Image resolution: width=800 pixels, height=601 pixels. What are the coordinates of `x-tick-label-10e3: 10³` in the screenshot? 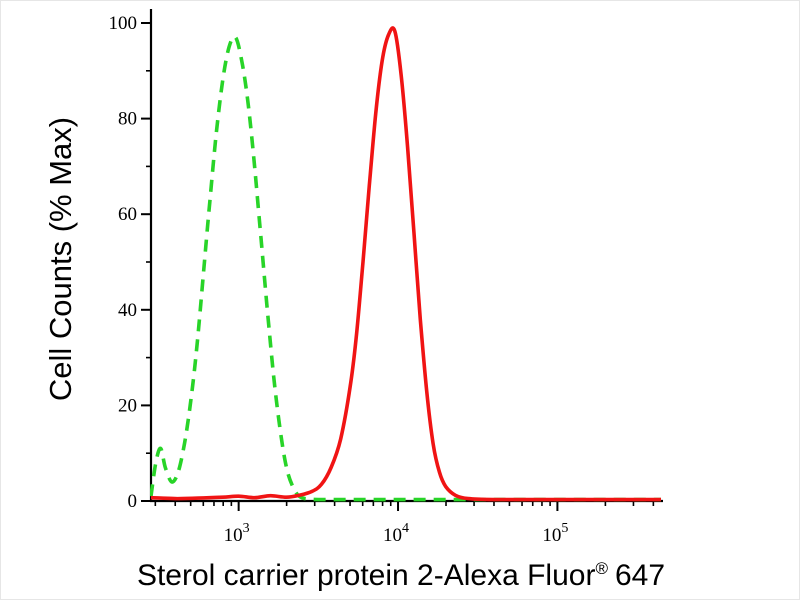 It's located at (237, 533).